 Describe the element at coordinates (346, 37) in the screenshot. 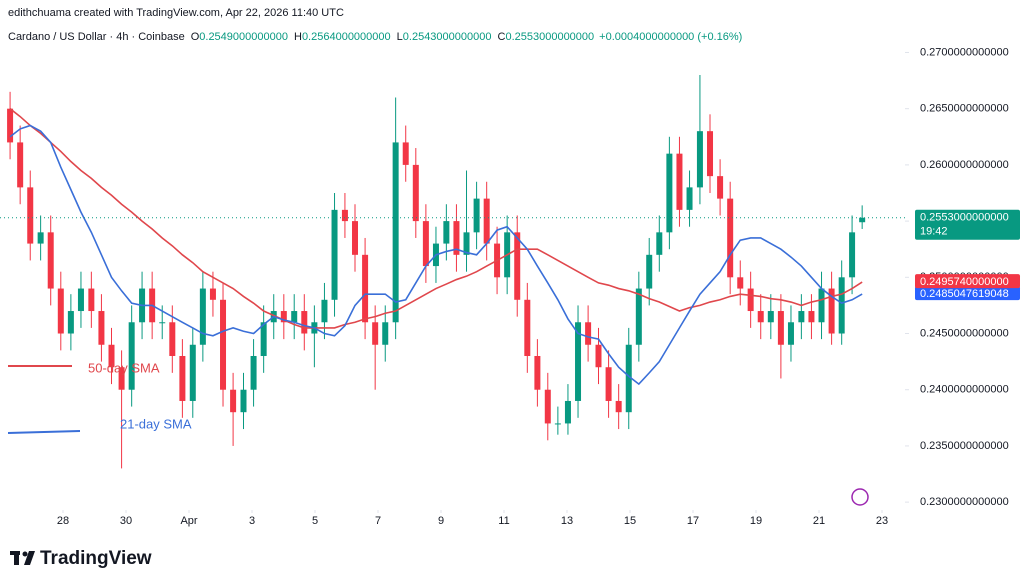

I see `legend-value: 0.2564000000000` at that location.